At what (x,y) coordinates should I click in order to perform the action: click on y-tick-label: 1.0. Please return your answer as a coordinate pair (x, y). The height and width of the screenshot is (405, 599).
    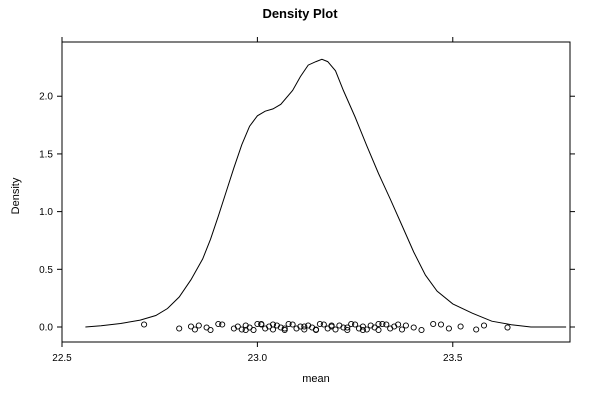
    Looking at the image, I should click on (46, 212).